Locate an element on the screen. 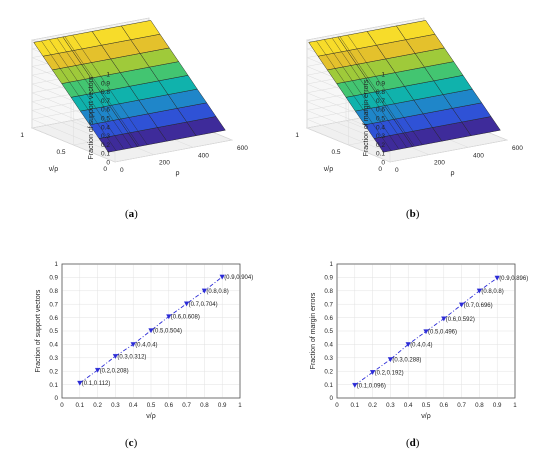 The width and height of the screenshot is (550, 457). chart-a-y-axis-label: ν/ρ is located at coordinates (53, 169).